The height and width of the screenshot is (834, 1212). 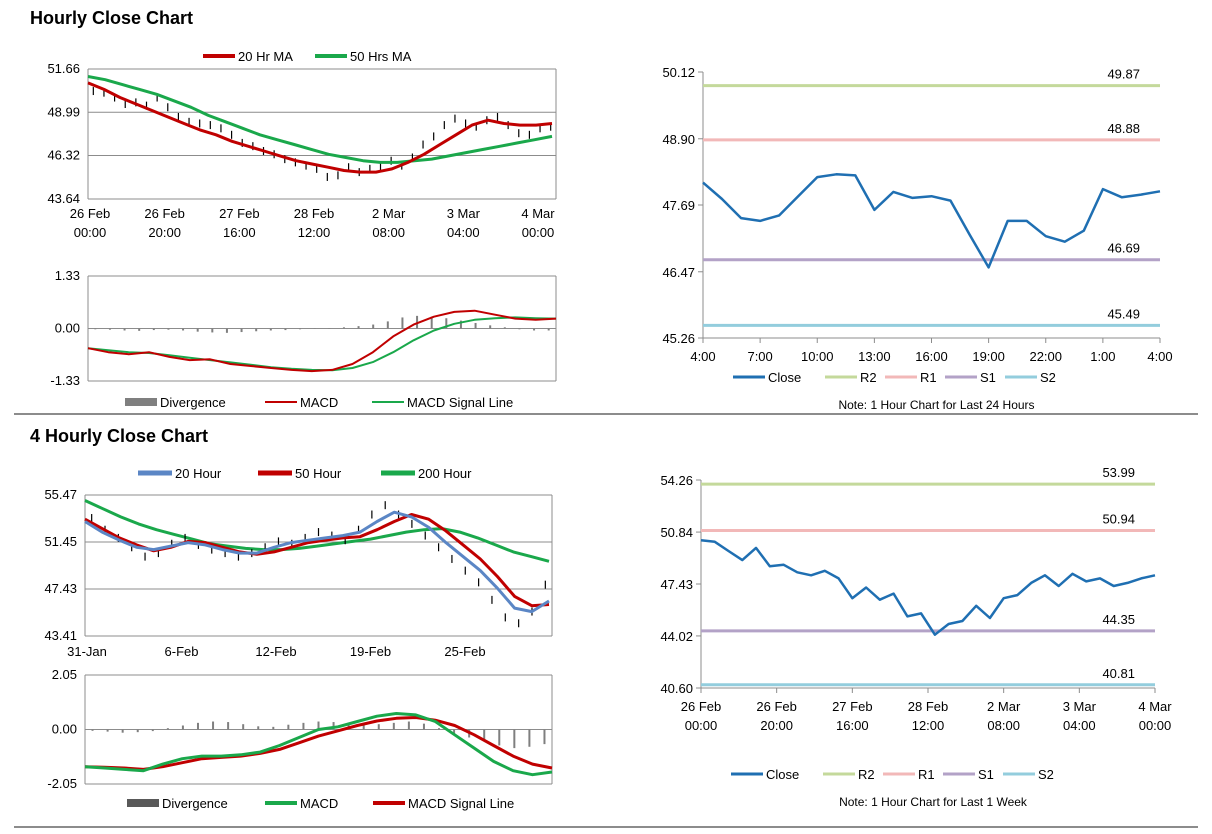 What do you see at coordinates (606, 827) in the screenshot?
I see `section-divider-bottom` at bounding box center [606, 827].